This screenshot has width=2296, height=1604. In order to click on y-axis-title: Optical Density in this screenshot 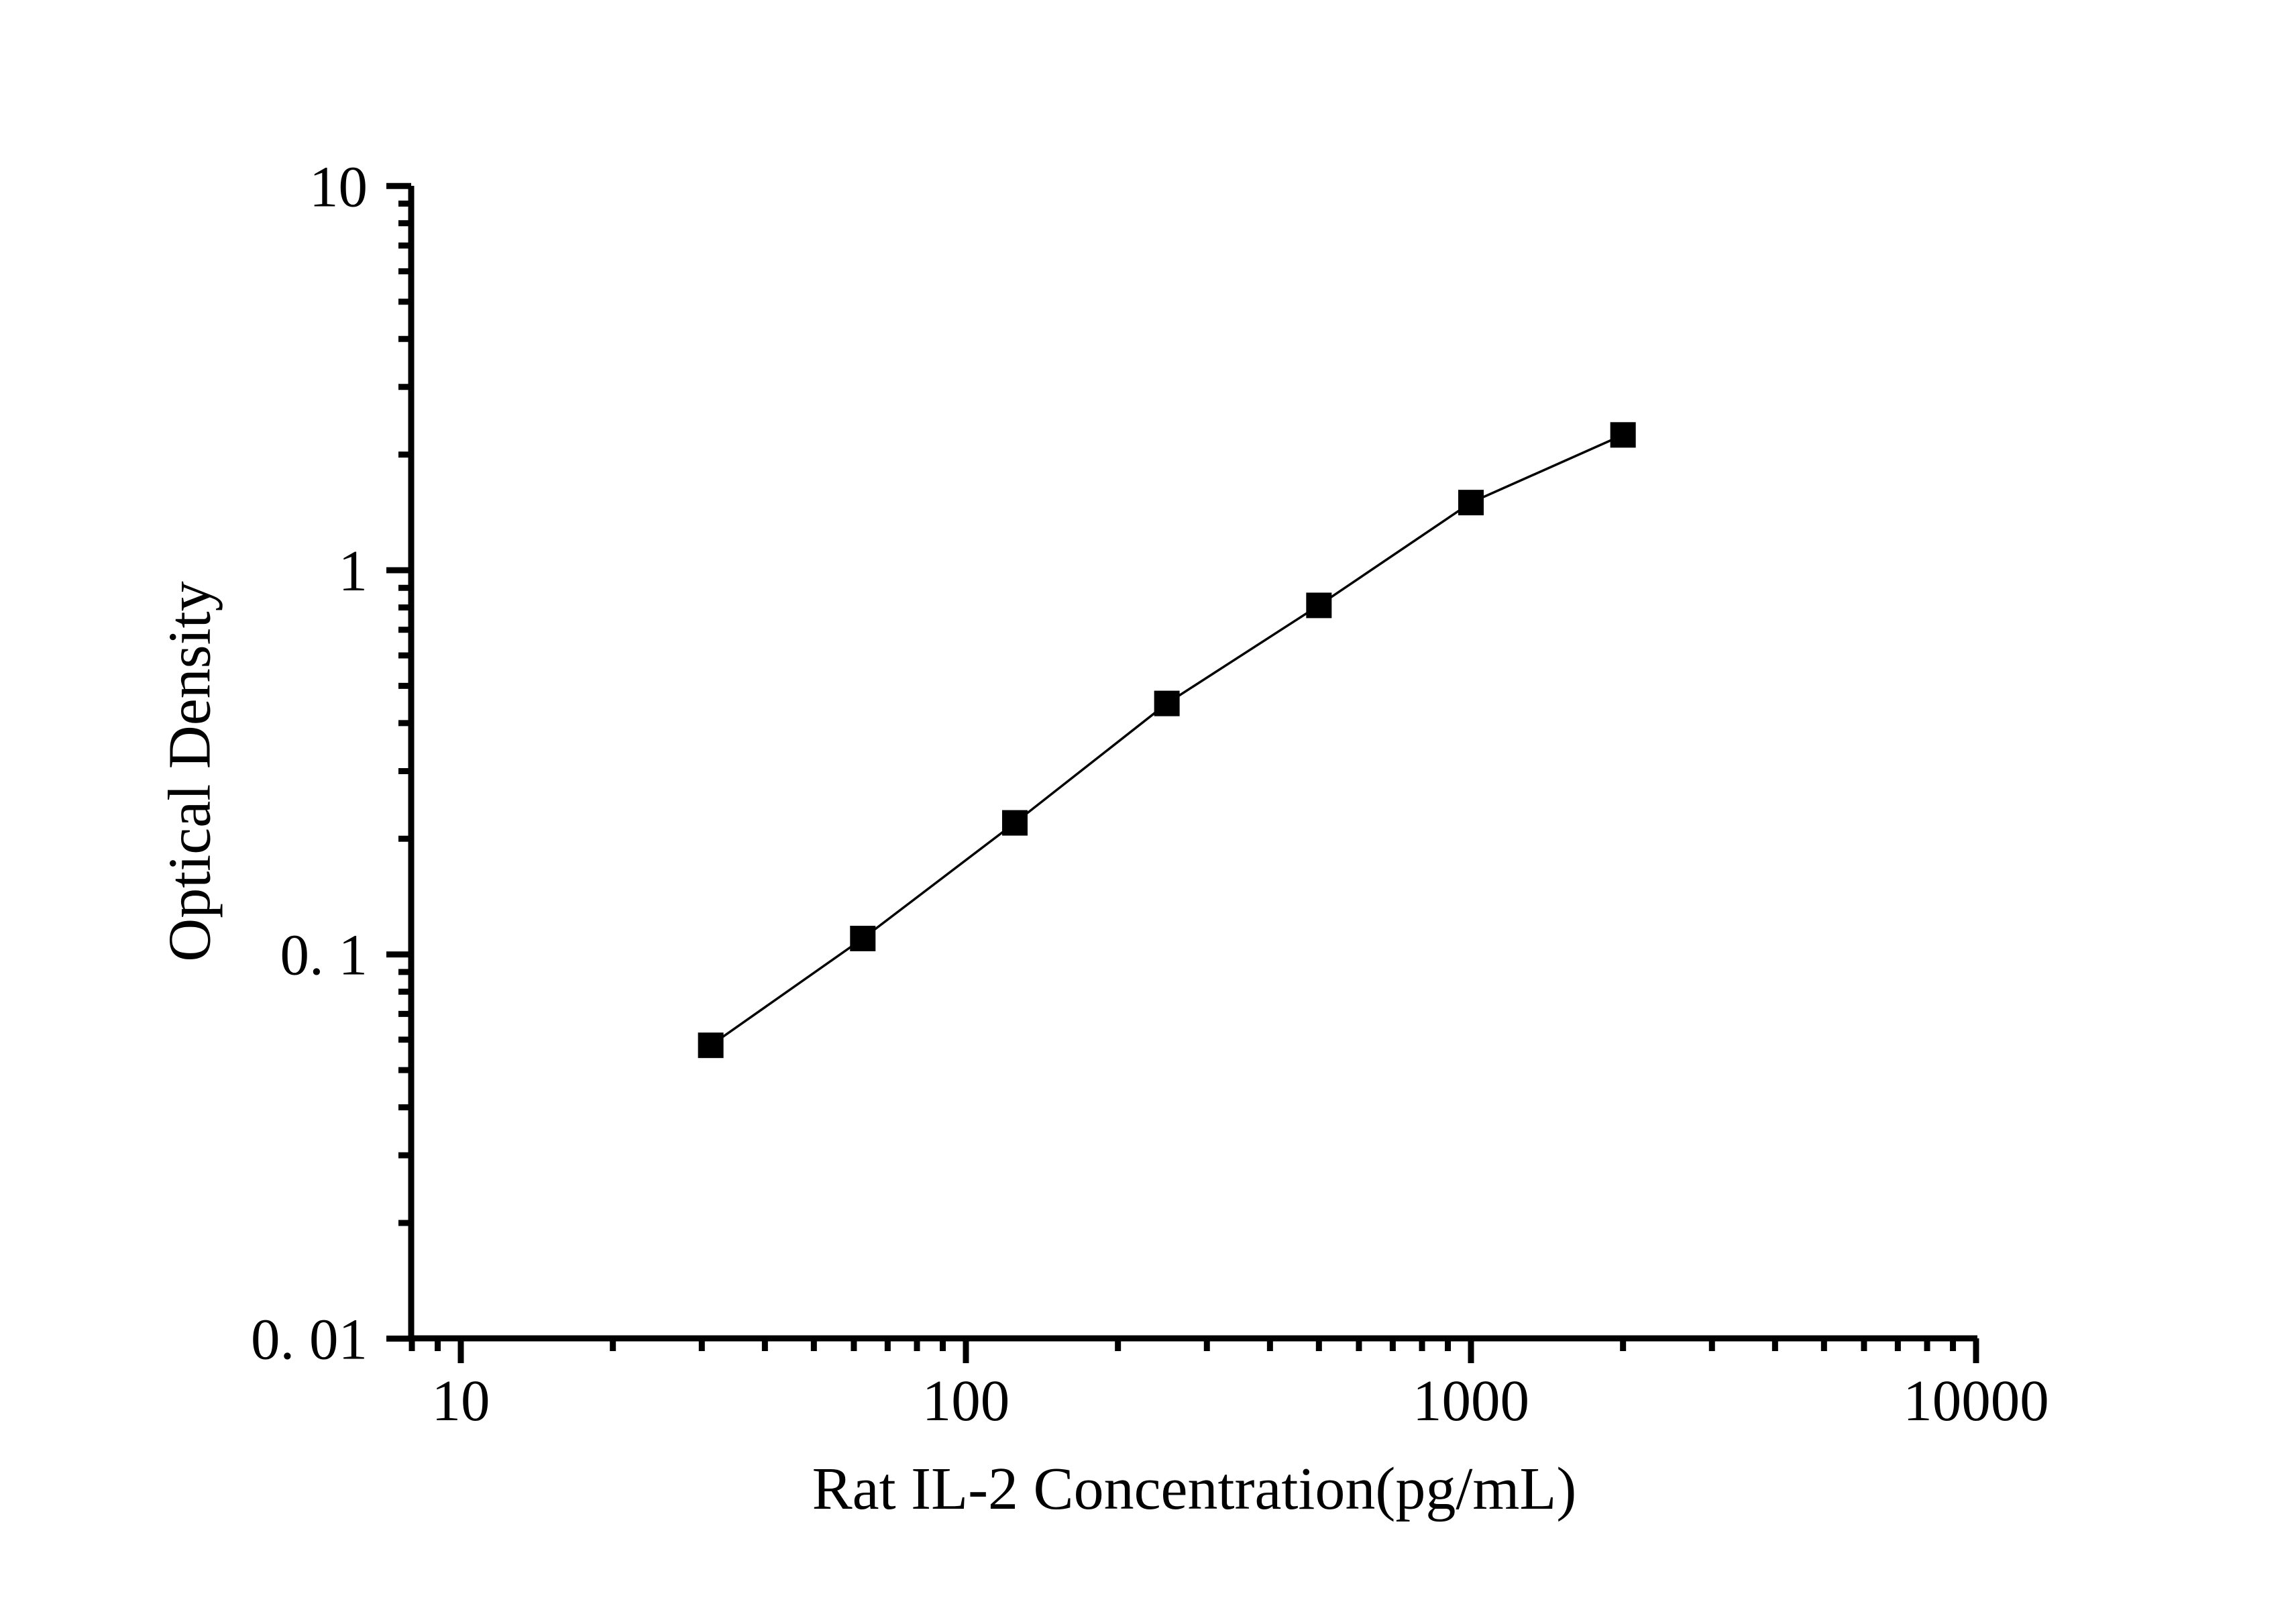, I will do `click(190, 772)`.